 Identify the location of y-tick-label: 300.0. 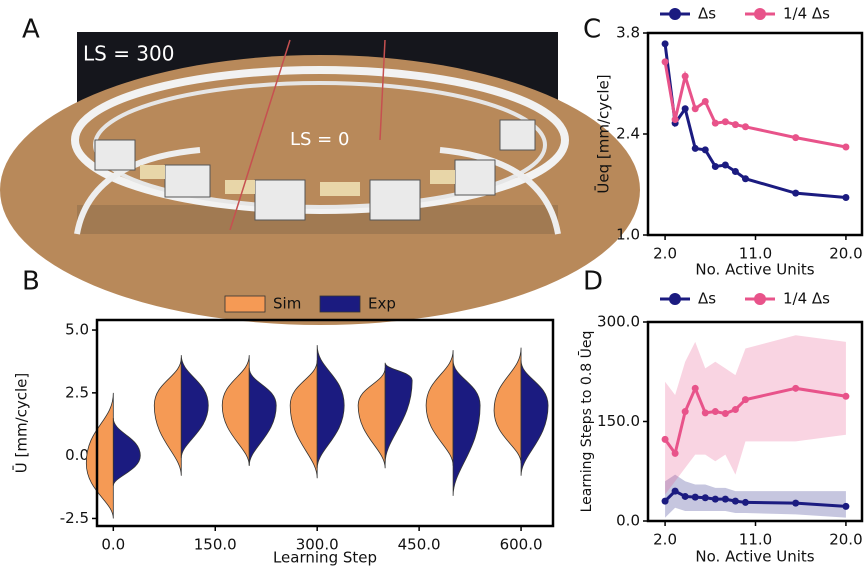
(618, 322).